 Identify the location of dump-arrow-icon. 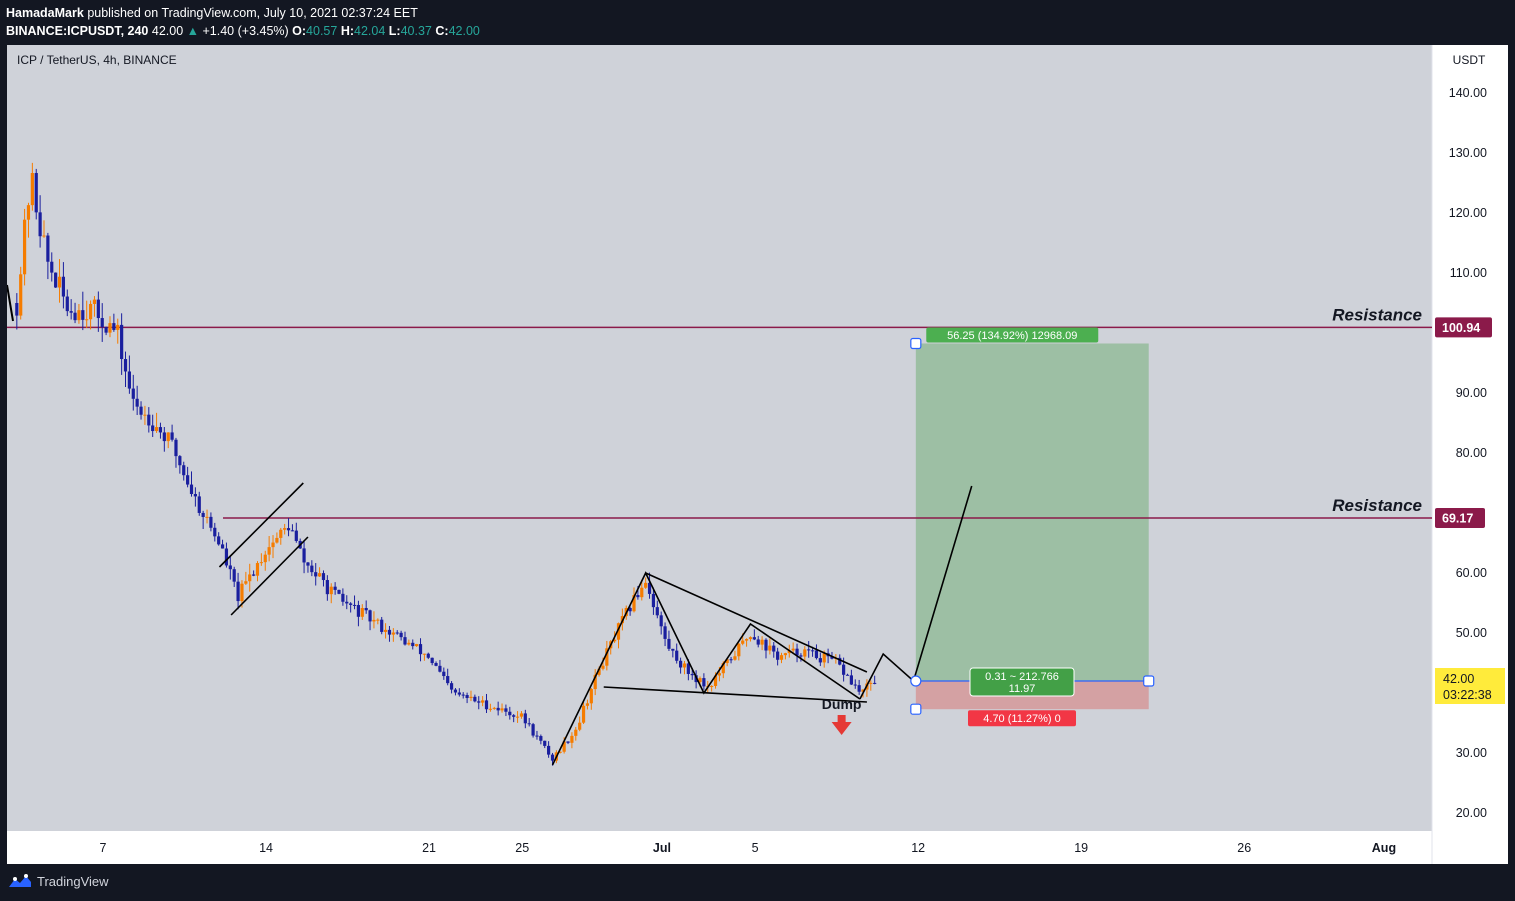
(841, 725).